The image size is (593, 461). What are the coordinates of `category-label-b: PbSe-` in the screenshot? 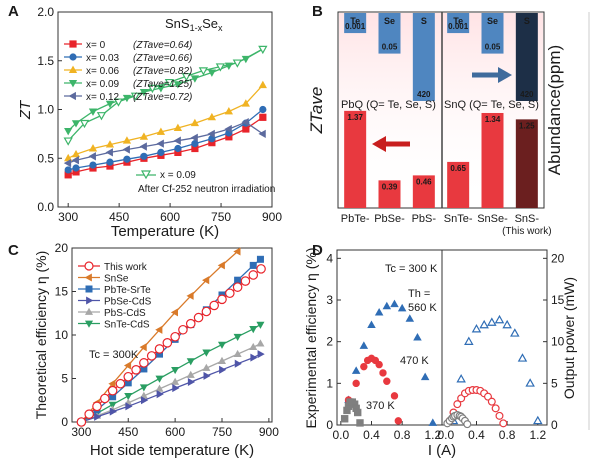 It's located at (389, 219).